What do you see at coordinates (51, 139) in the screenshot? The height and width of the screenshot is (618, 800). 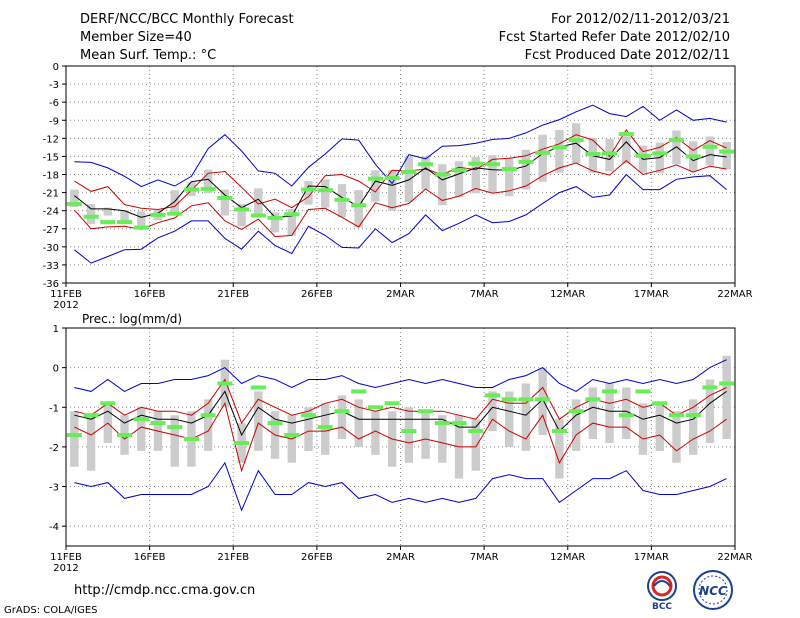 I see `y-tick-label: -12` at bounding box center [51, 139].